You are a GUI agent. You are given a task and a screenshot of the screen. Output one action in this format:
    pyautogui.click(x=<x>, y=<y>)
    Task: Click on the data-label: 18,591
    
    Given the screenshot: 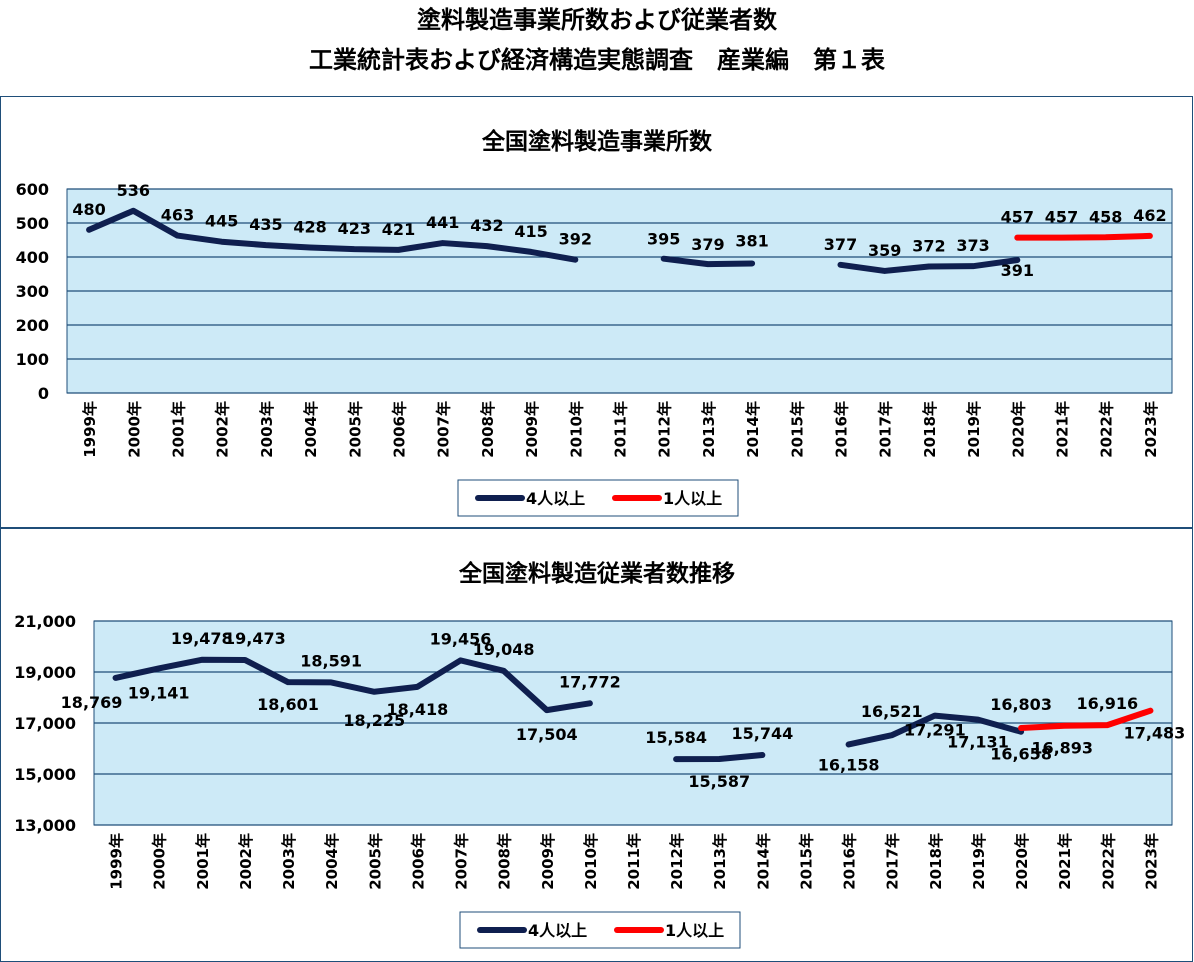 What is the action you would take?
    pyautogui.click(x=331, y=660)
    